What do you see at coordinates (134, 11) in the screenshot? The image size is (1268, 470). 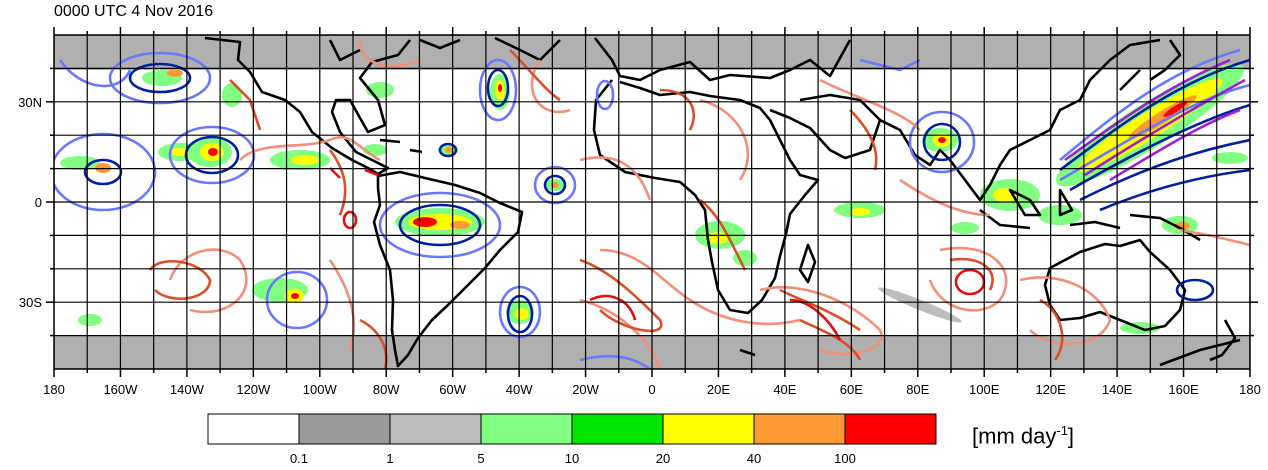 I see `map-title: 0000 UTC 4 Nov 2016` at bounding box center [134, 11].